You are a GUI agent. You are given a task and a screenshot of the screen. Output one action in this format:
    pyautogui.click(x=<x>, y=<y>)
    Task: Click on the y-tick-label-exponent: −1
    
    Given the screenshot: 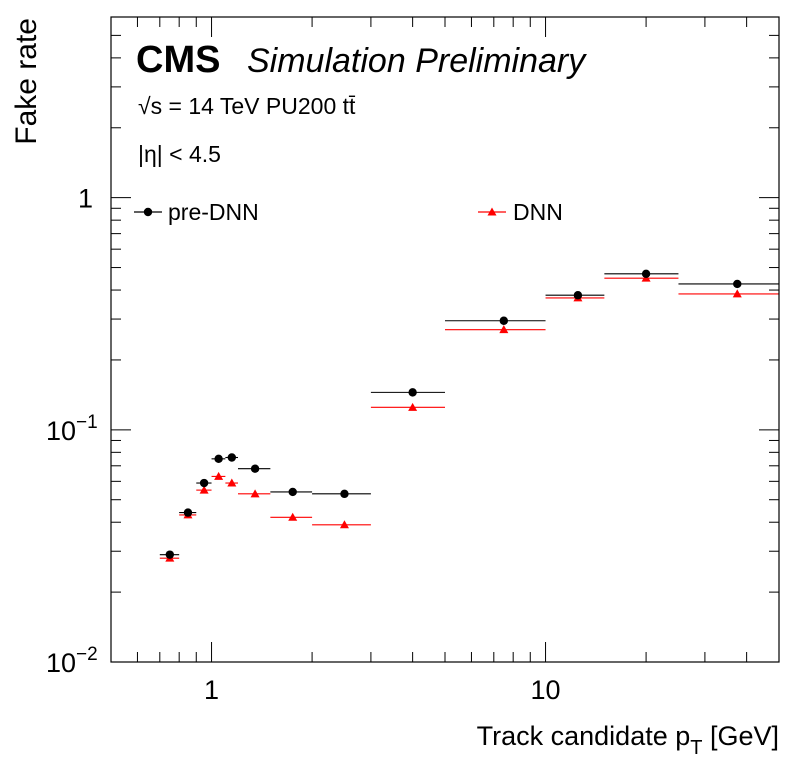 What is the action you would take?
    pyautogui.click(x=87, y=422)
    